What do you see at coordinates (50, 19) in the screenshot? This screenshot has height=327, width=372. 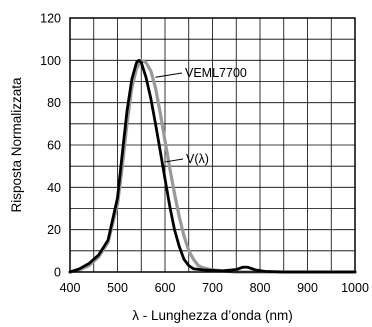 I see `y-tick-label: 120` at bounding box center [50, 19].